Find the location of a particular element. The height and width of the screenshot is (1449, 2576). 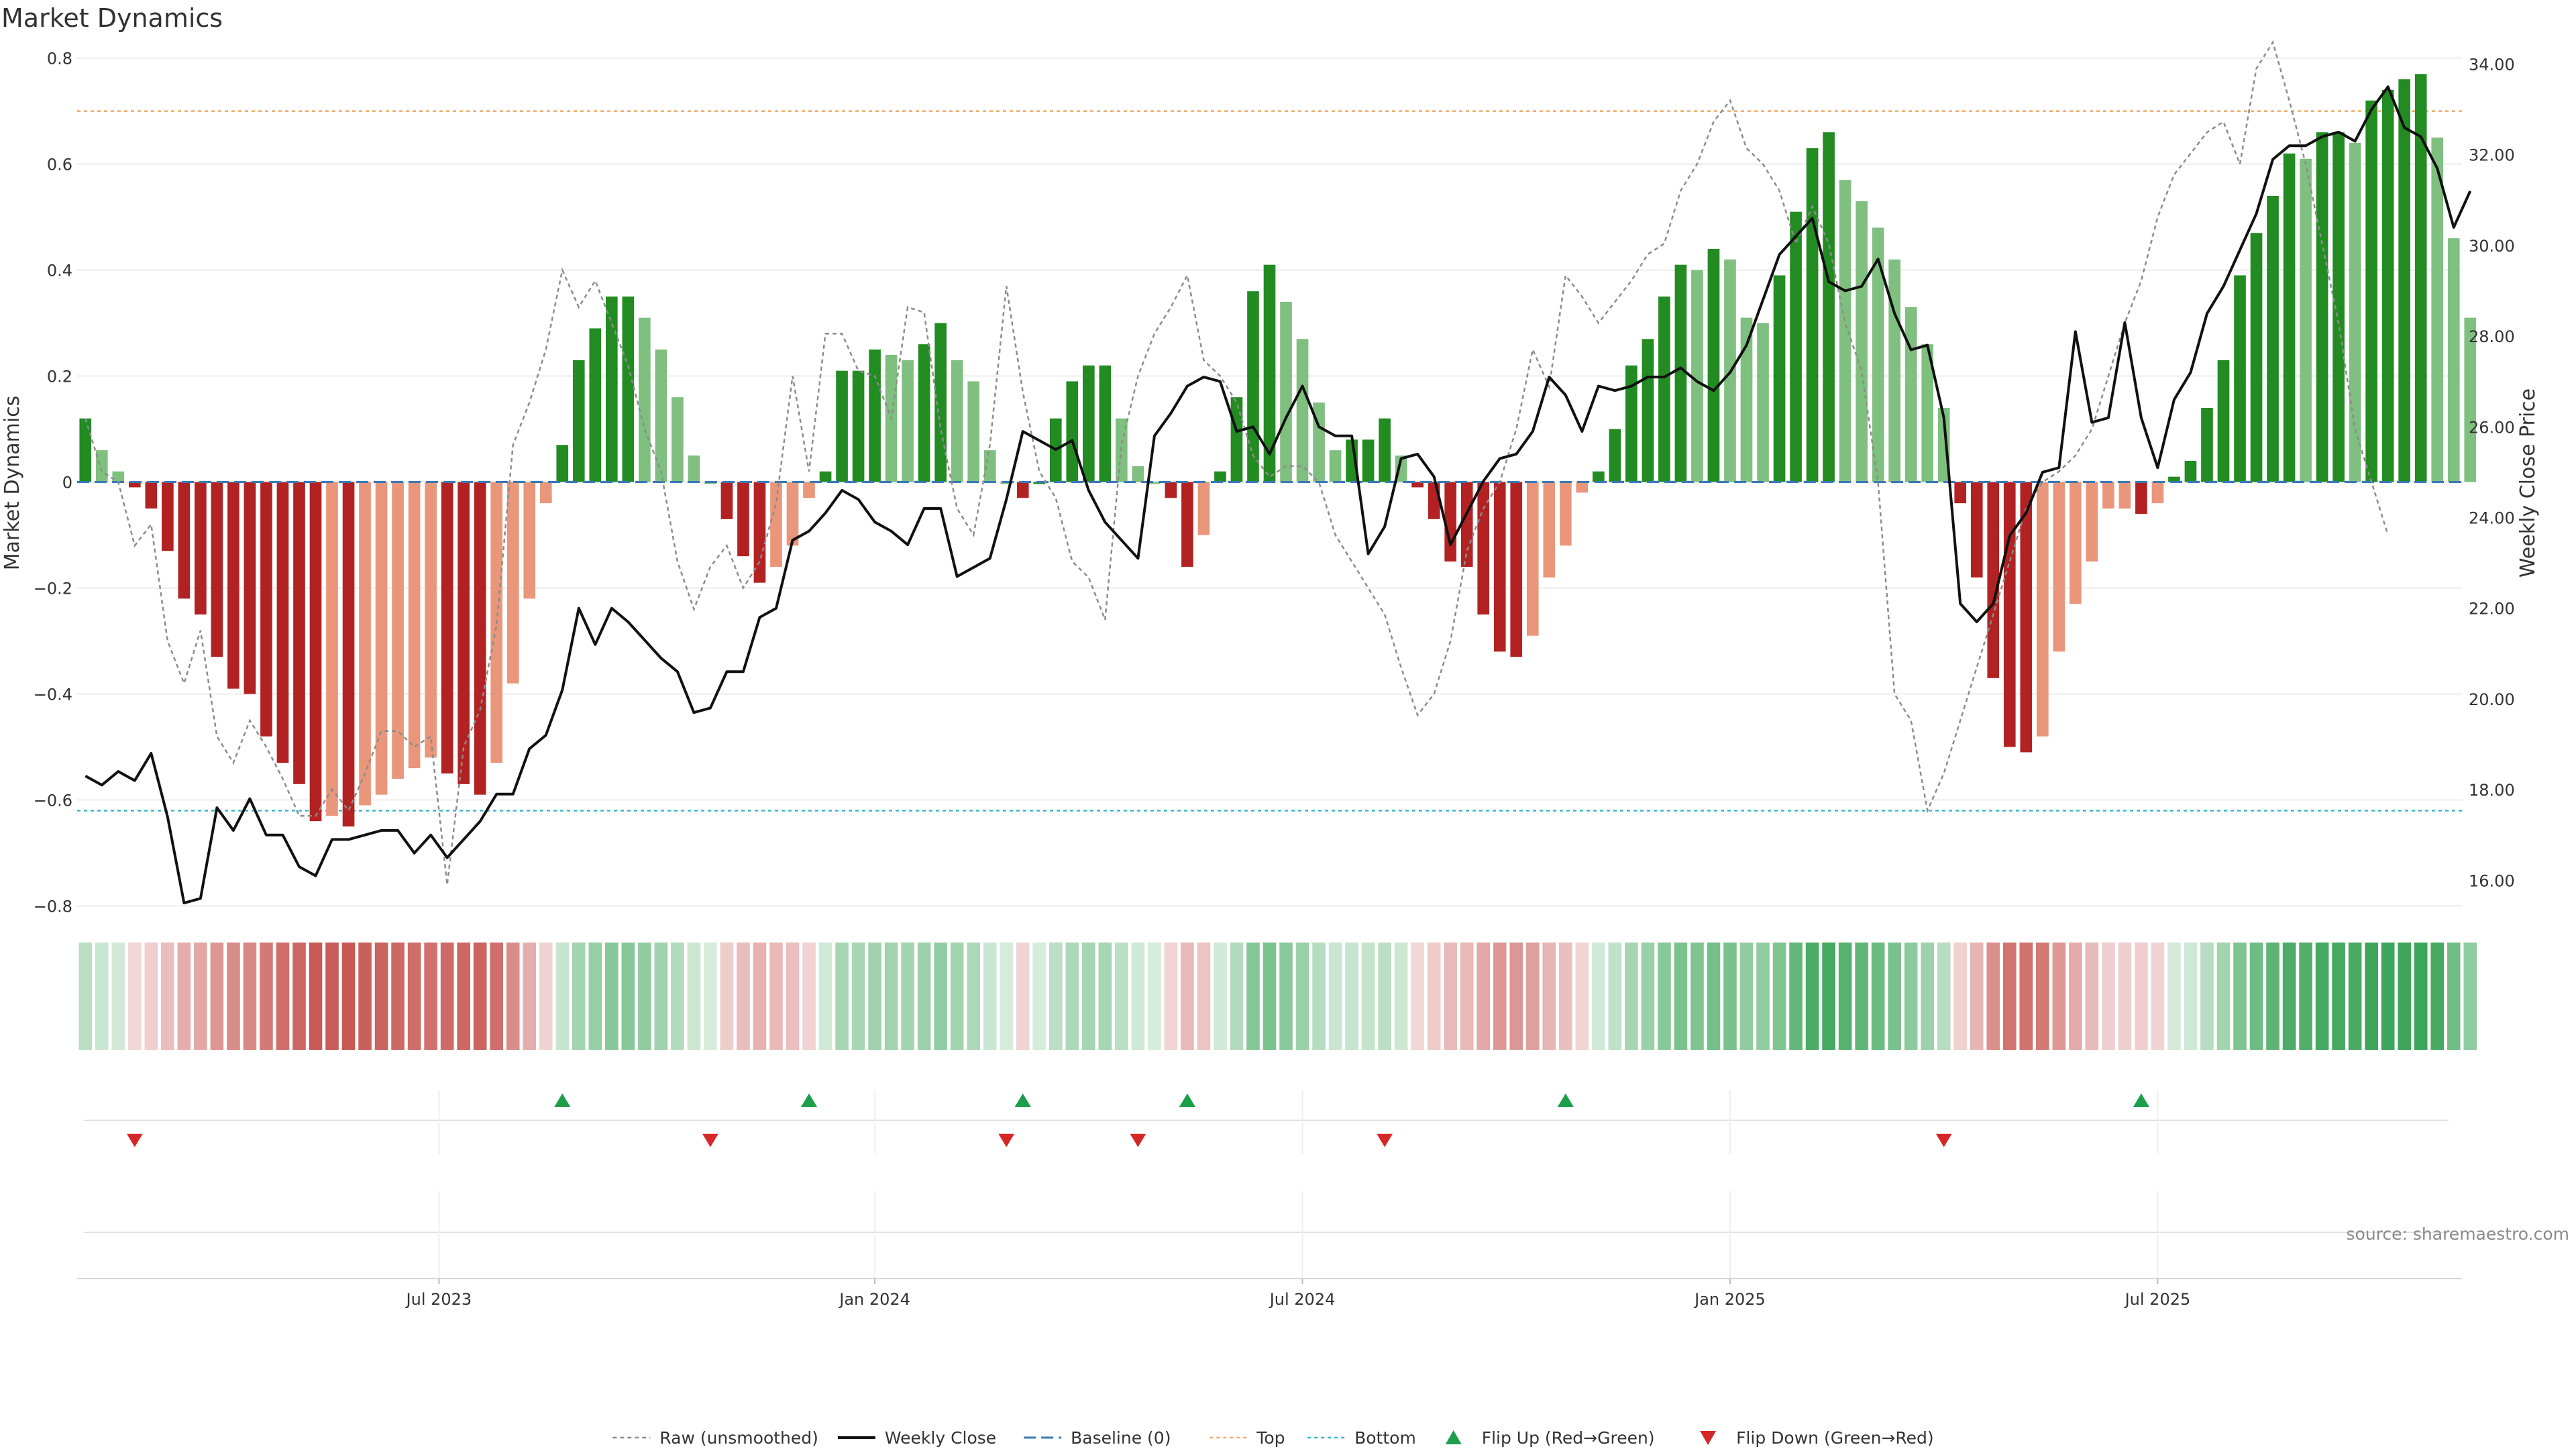

right-tick-label: 20.00 is located at coordinates (2492, 699).